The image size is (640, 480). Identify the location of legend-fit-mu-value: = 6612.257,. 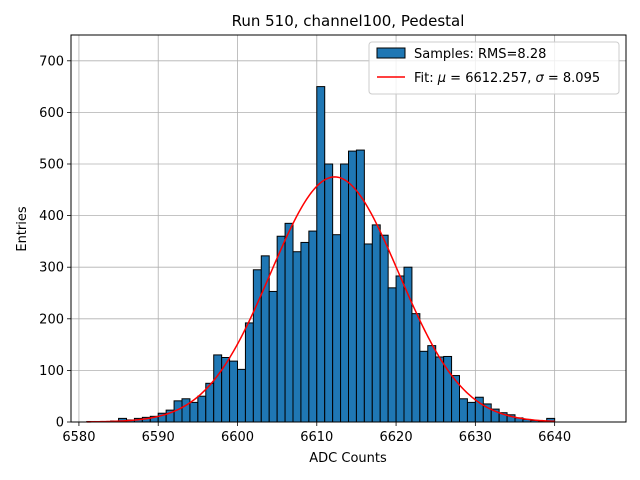
(490, 78).